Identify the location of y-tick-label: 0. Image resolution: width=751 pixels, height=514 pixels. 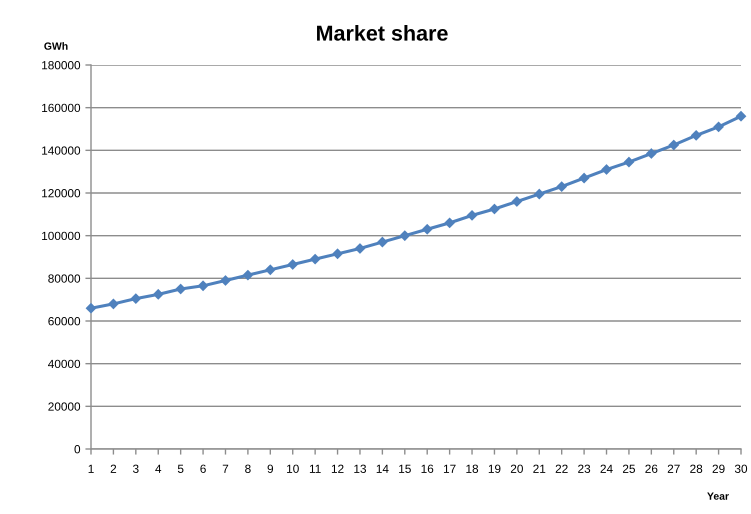
(77, 449).